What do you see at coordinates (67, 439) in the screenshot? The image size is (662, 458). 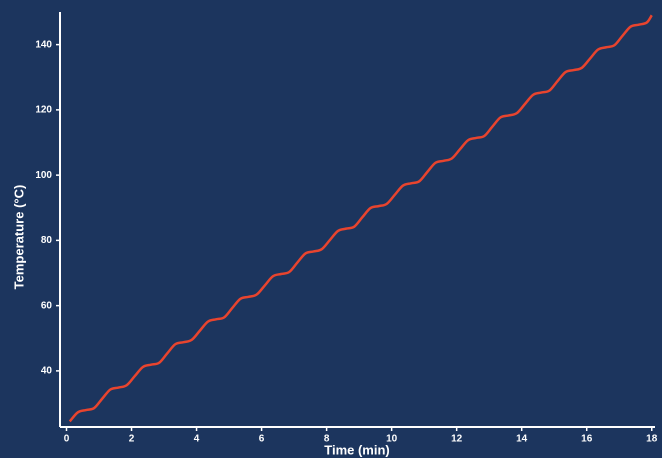 I see `x-tick-label: 0` at bounding box center [67, 439].